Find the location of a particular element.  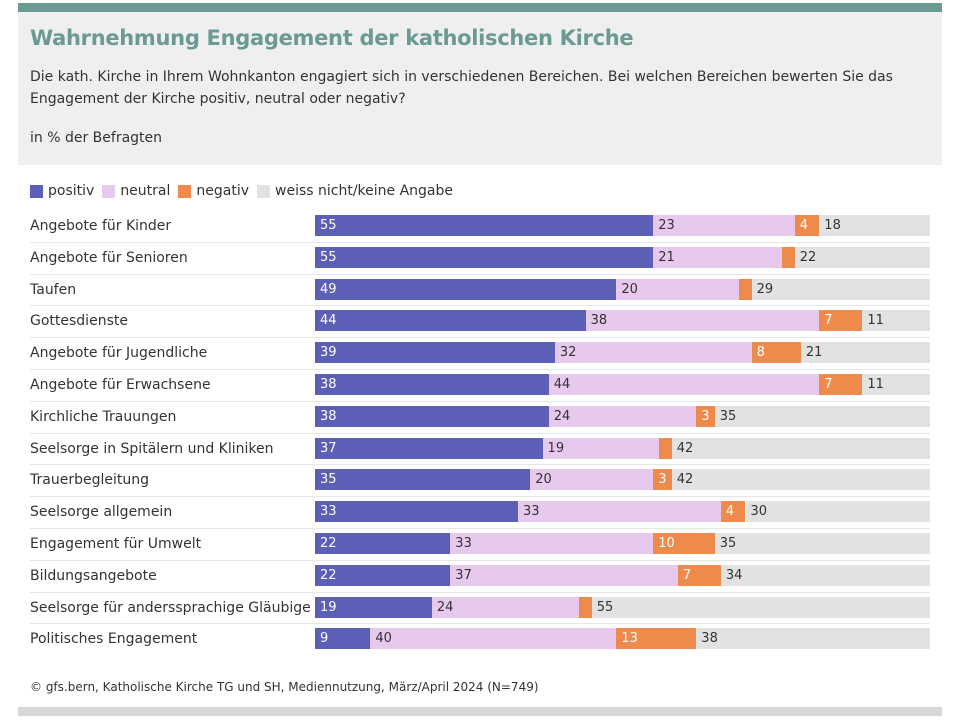

bar-neutral: 32 is located at coordinates (653, 353).